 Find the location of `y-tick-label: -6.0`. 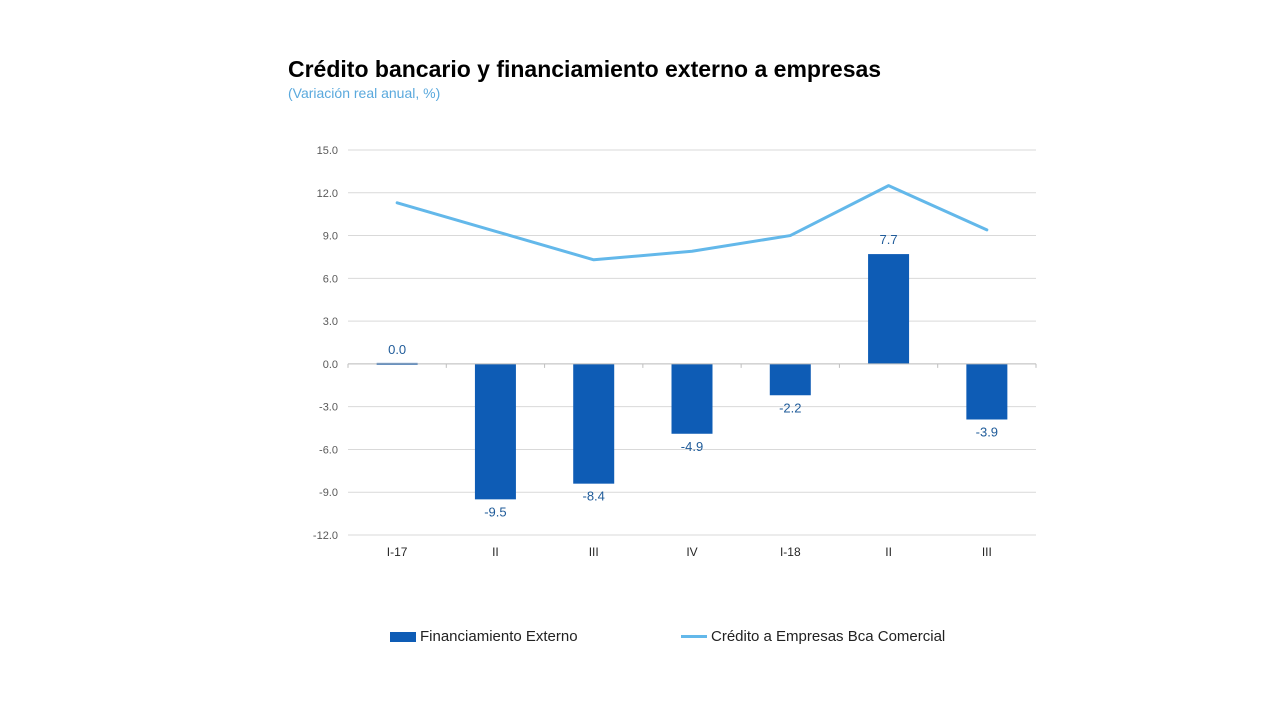

y-tick-label: -6.0 is located at coordinates (328, 450).